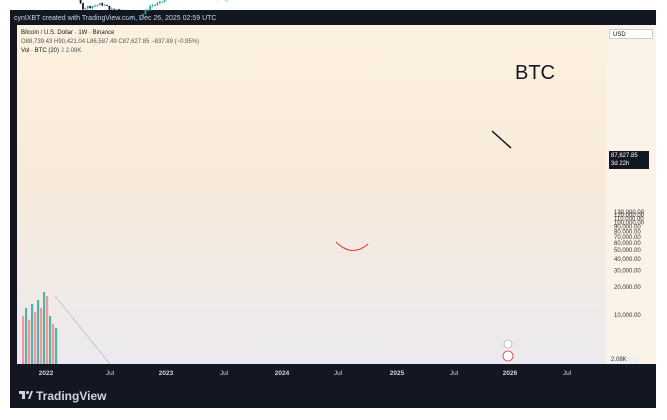 The height and width of the screenshot is (420, 667). Describe the element at coordinates (26, 395) in the screenshot. I see `tradingview-logo-icon` at that location.